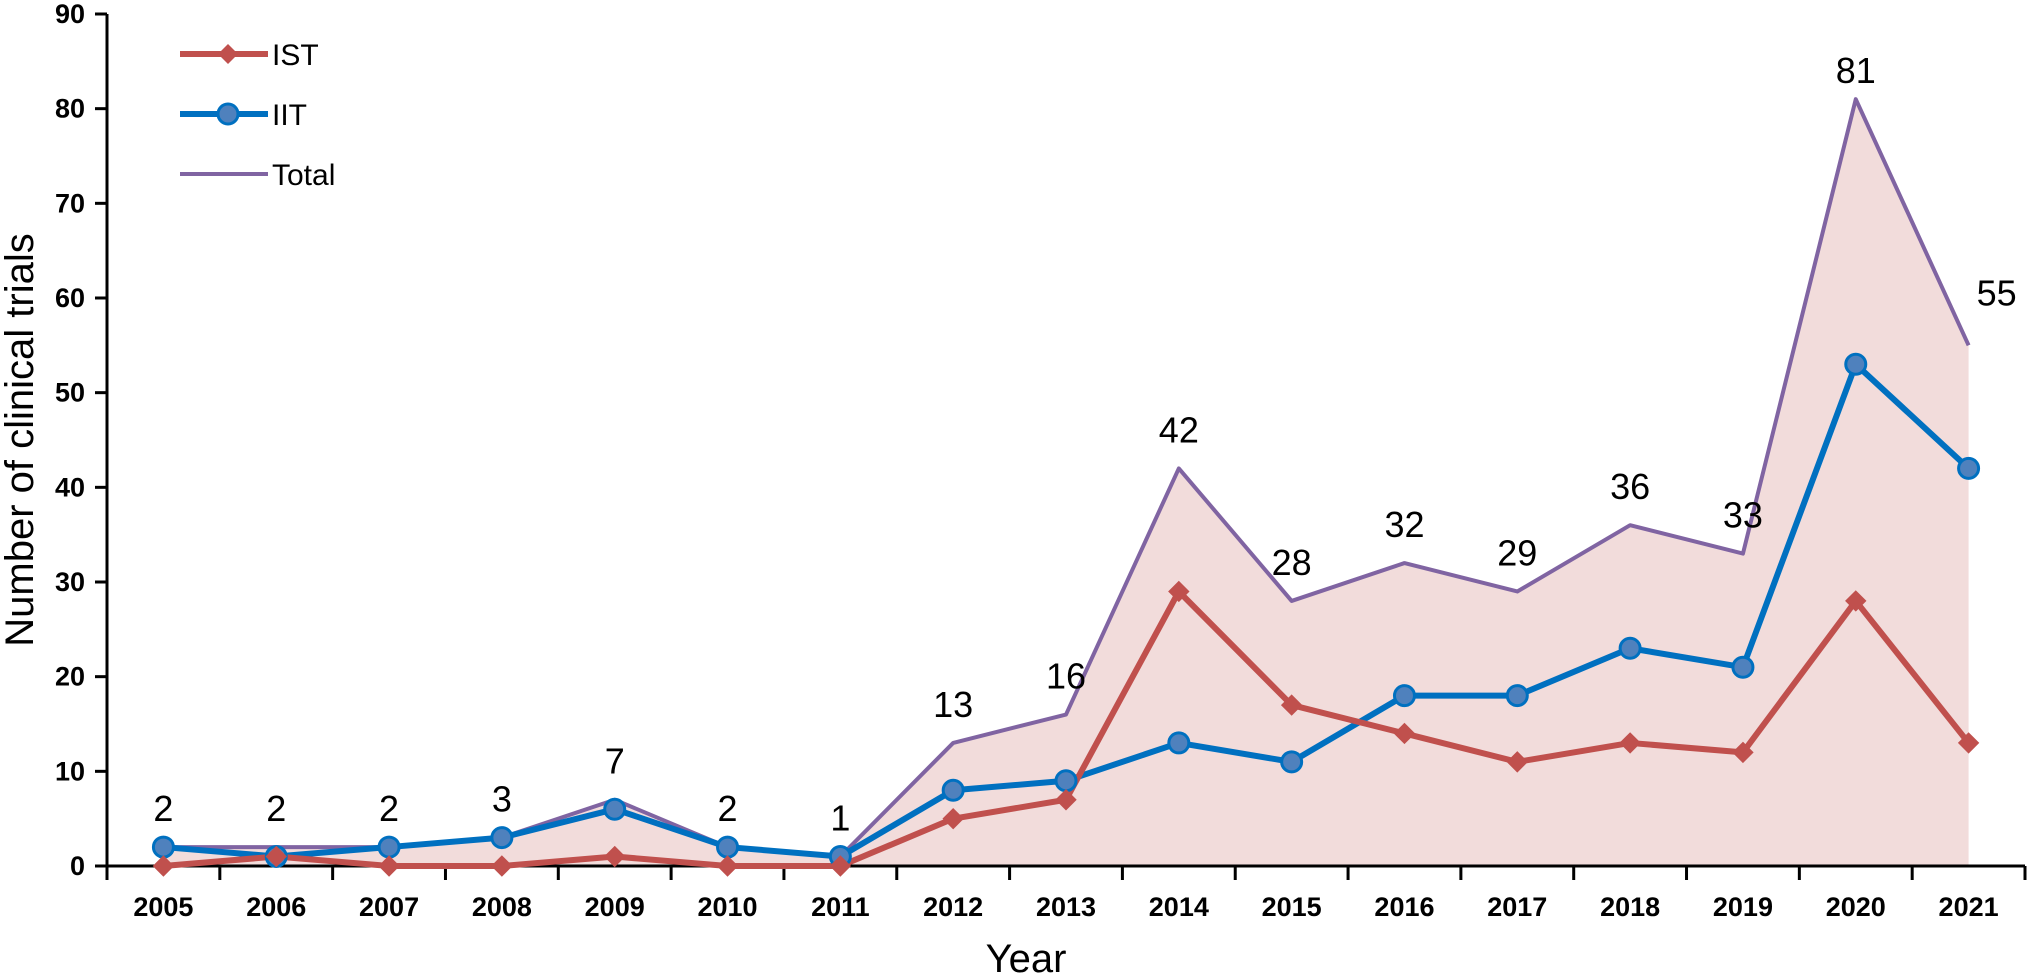  Describe the element at coordinates (21, 439) in the screenshot. I see `y-axis-title: Number of clinical trials` at that location.